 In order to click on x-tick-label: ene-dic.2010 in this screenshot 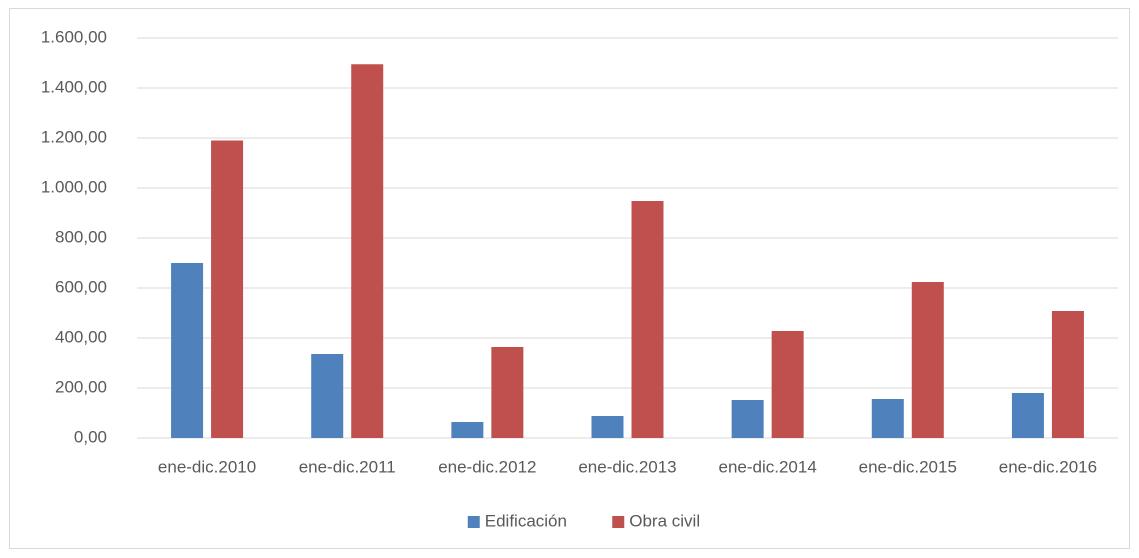, I will do `click(207, 466)`.